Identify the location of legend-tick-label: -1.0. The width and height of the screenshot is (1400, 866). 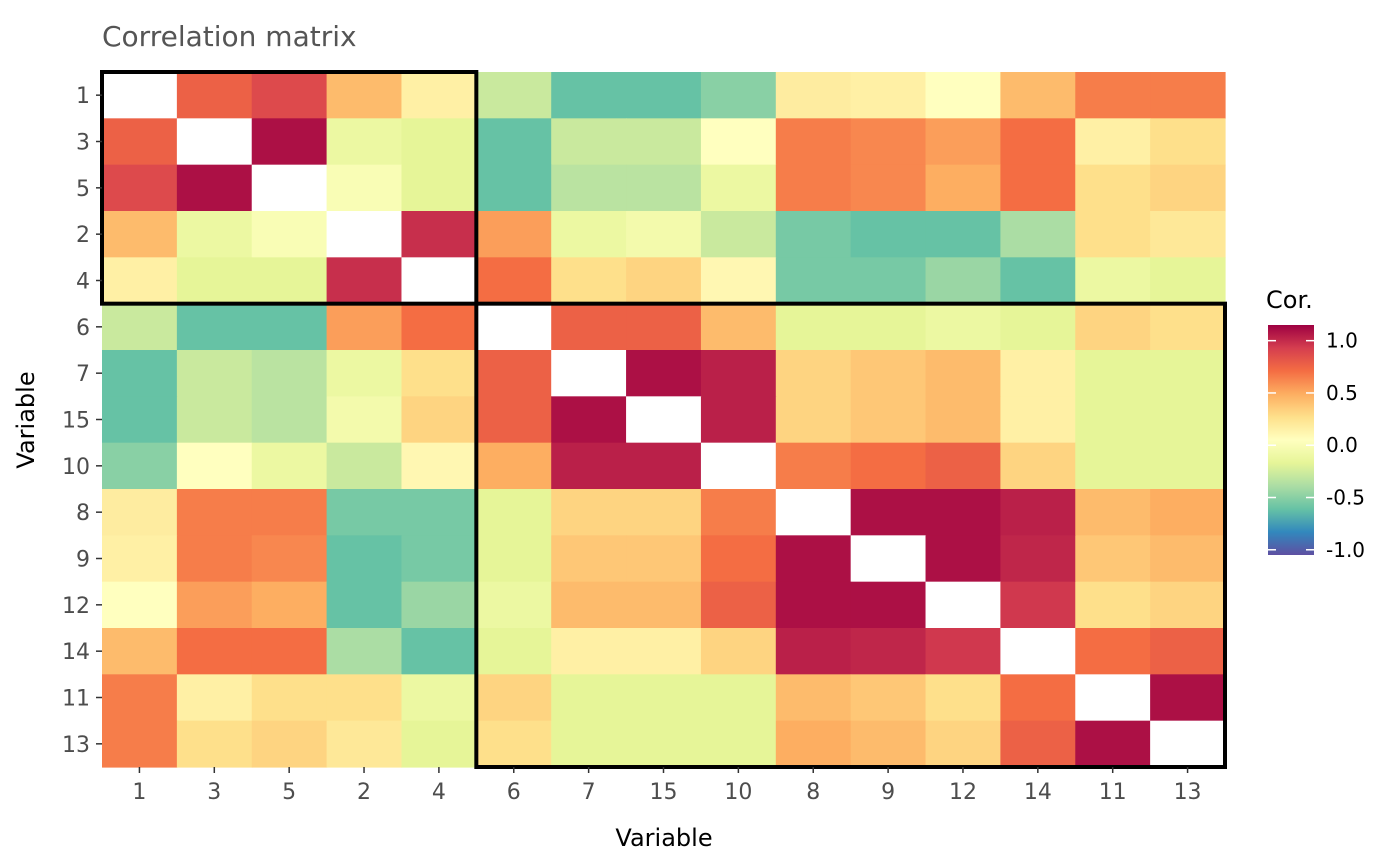
(1345, 550).